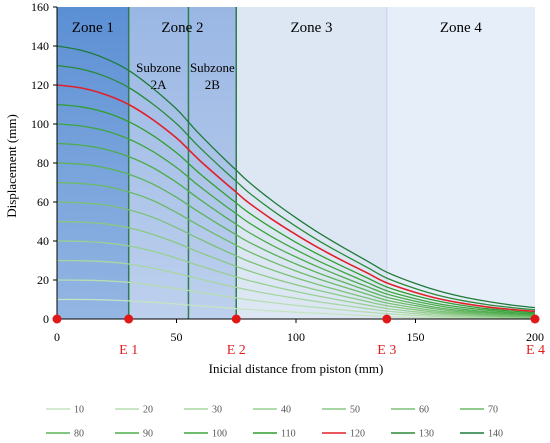  Describe the element at coordinates (424, 410) in the screenshot. I see `legend-label-60: 60` at that location.